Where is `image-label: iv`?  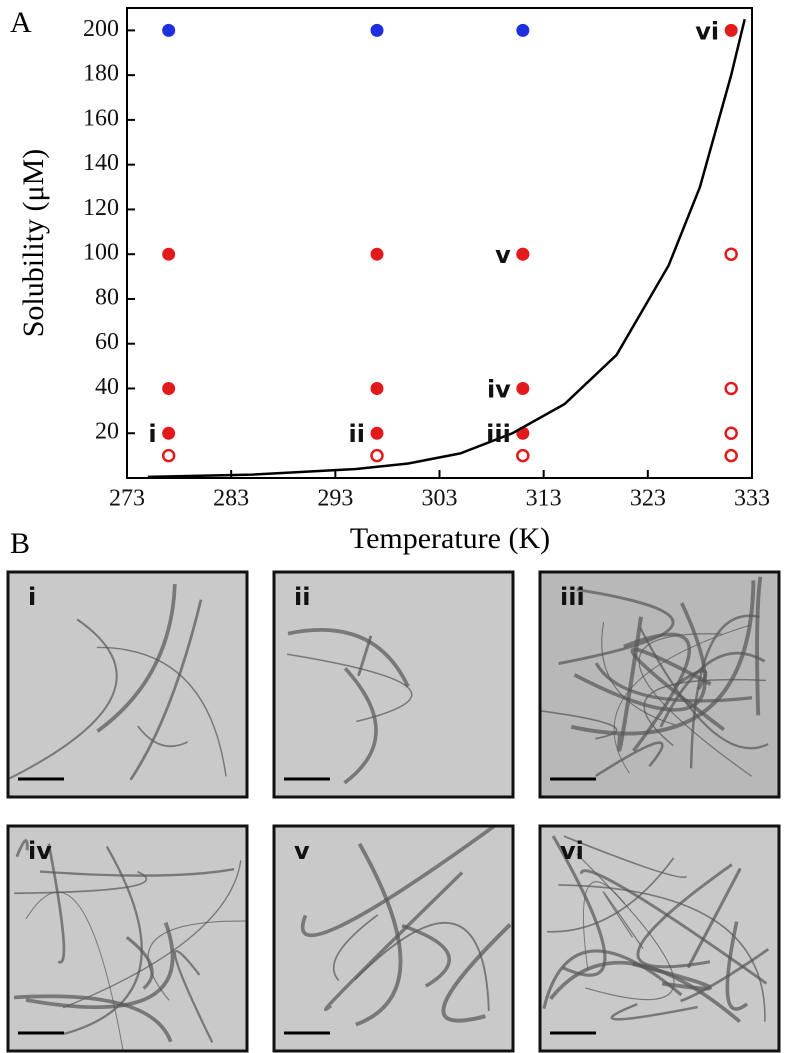
image-label: iv is located at coordinates (40, 851).